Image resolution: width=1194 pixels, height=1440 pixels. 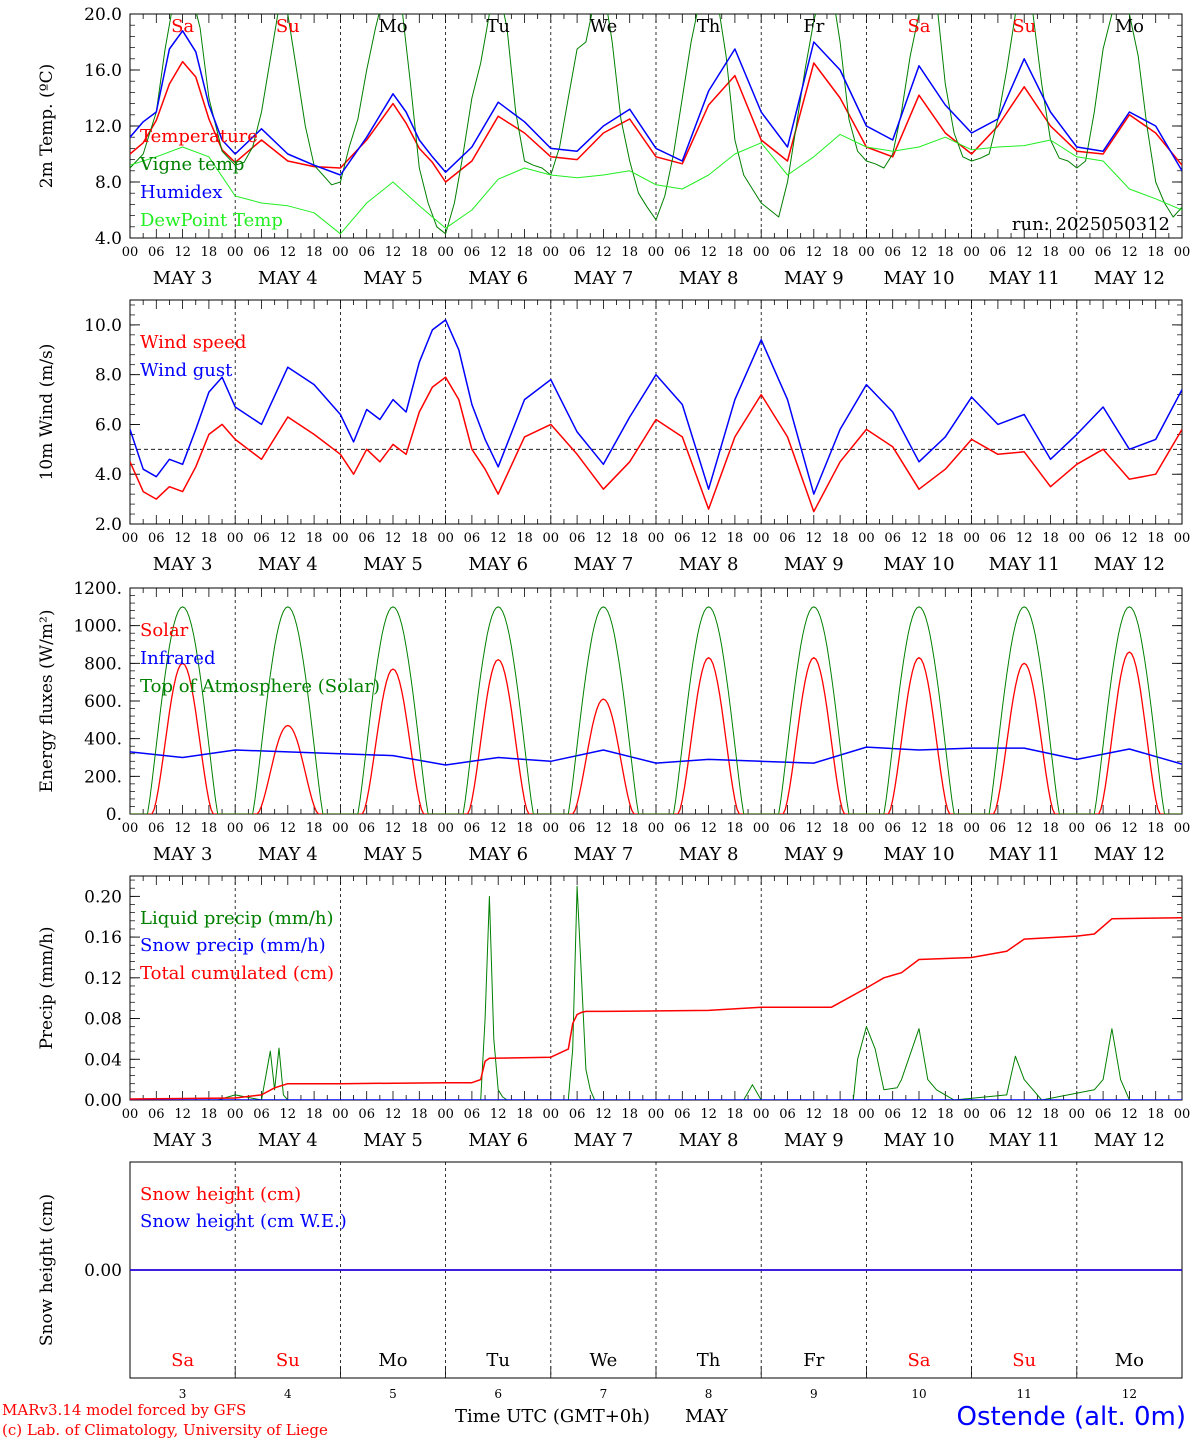 What do you see at coordinates (656, 1008) in the screenshot?
I see `precip-series-total-cumulated-cm` at bounding box center [656, 1008].